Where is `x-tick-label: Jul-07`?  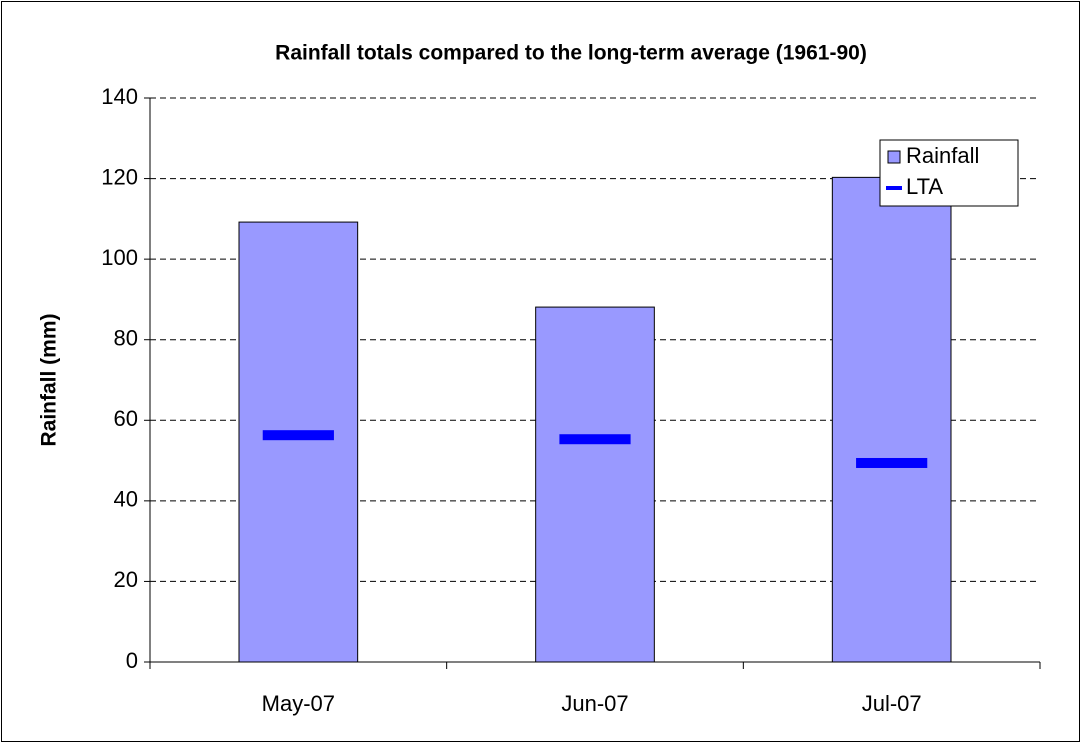
x-tick-label: Jul-07 is located at coordinates (892, 703).